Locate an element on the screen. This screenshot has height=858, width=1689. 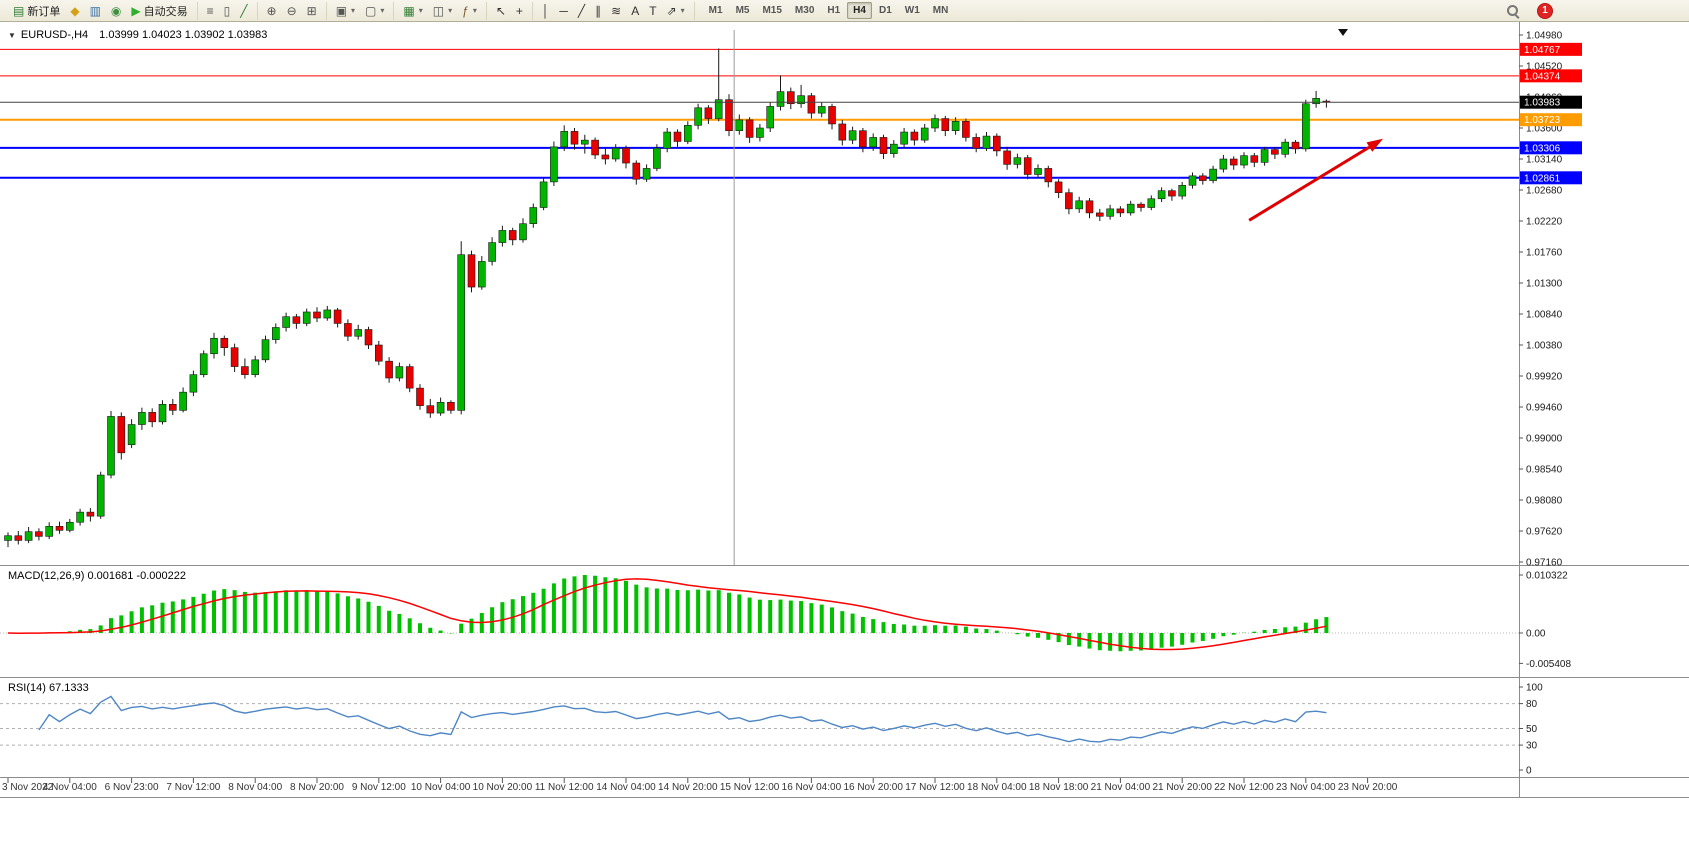
track-chart-button: ▢ ▾ is located at coordinates (374, 11).